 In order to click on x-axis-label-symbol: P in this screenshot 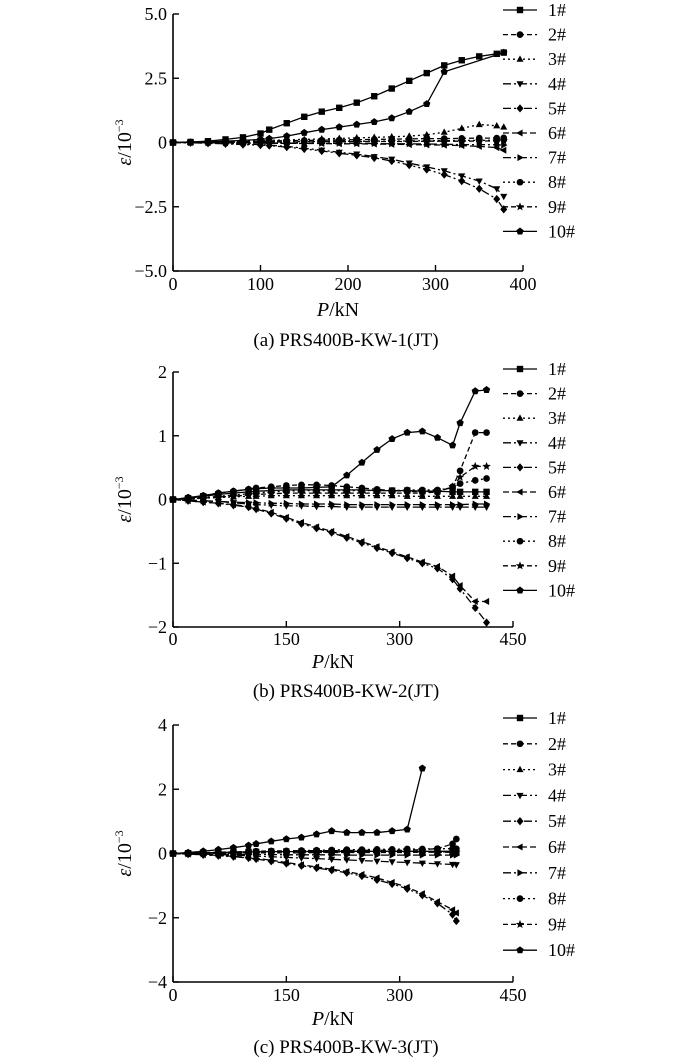, I will do `click(322, 310)`.